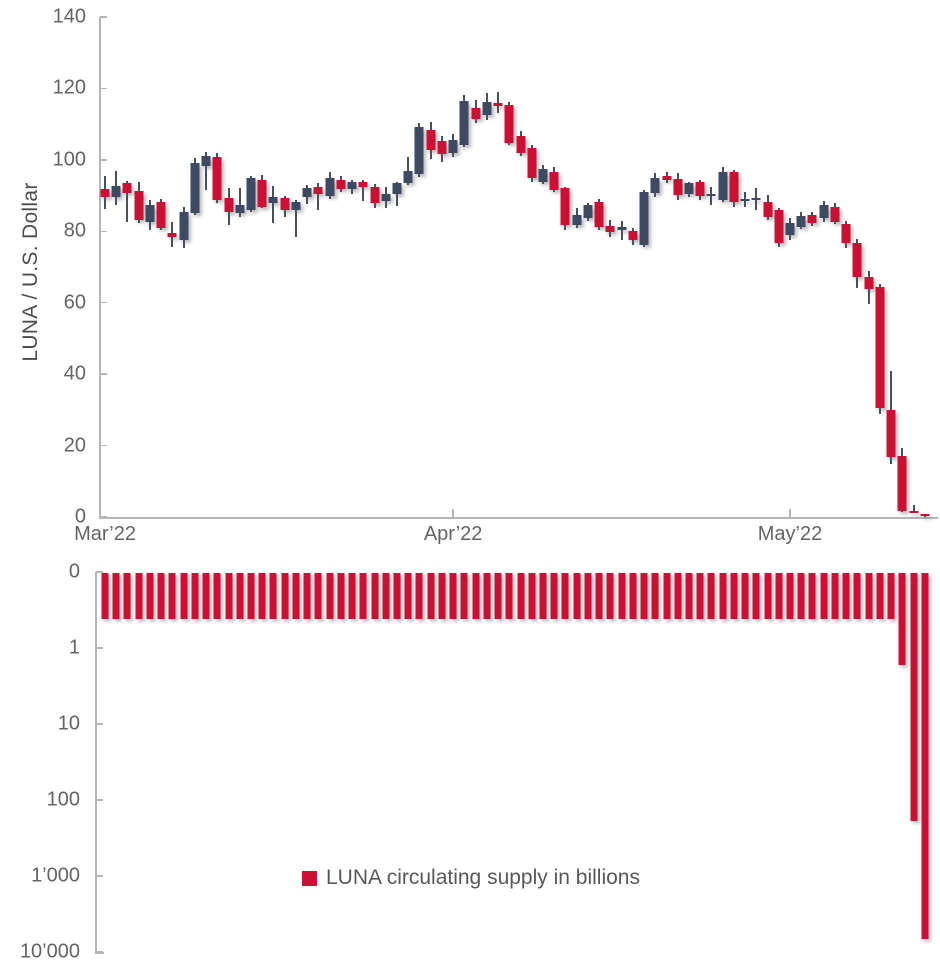 Image resolution: width=940 pixels, height=973 pixels. What do you see at coordinates (100, 267) in the screenshot?
I see `price-y-axis-line` at bounding box center [100, 267].